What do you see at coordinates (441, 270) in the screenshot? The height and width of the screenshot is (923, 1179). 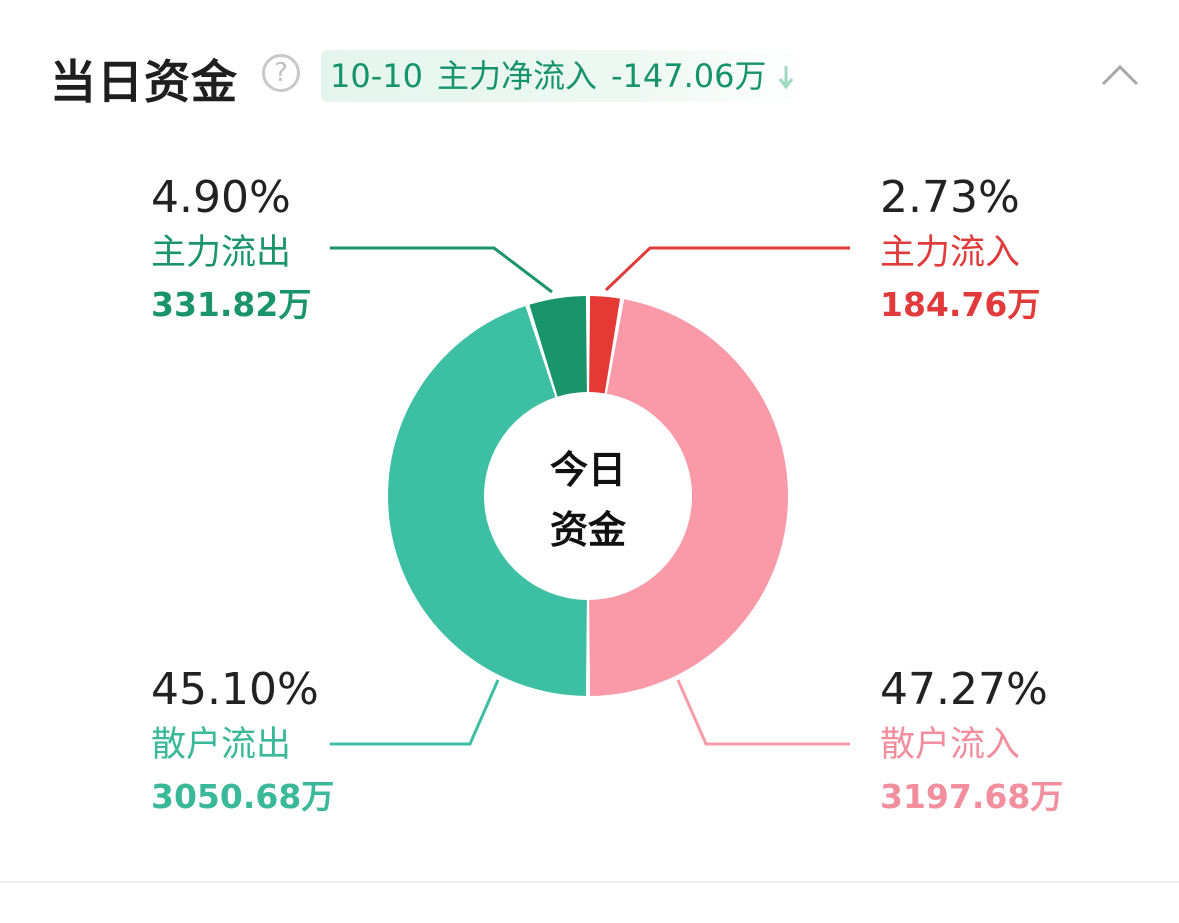 I see `leader-line-main-out` at bounding box center [441, 270].